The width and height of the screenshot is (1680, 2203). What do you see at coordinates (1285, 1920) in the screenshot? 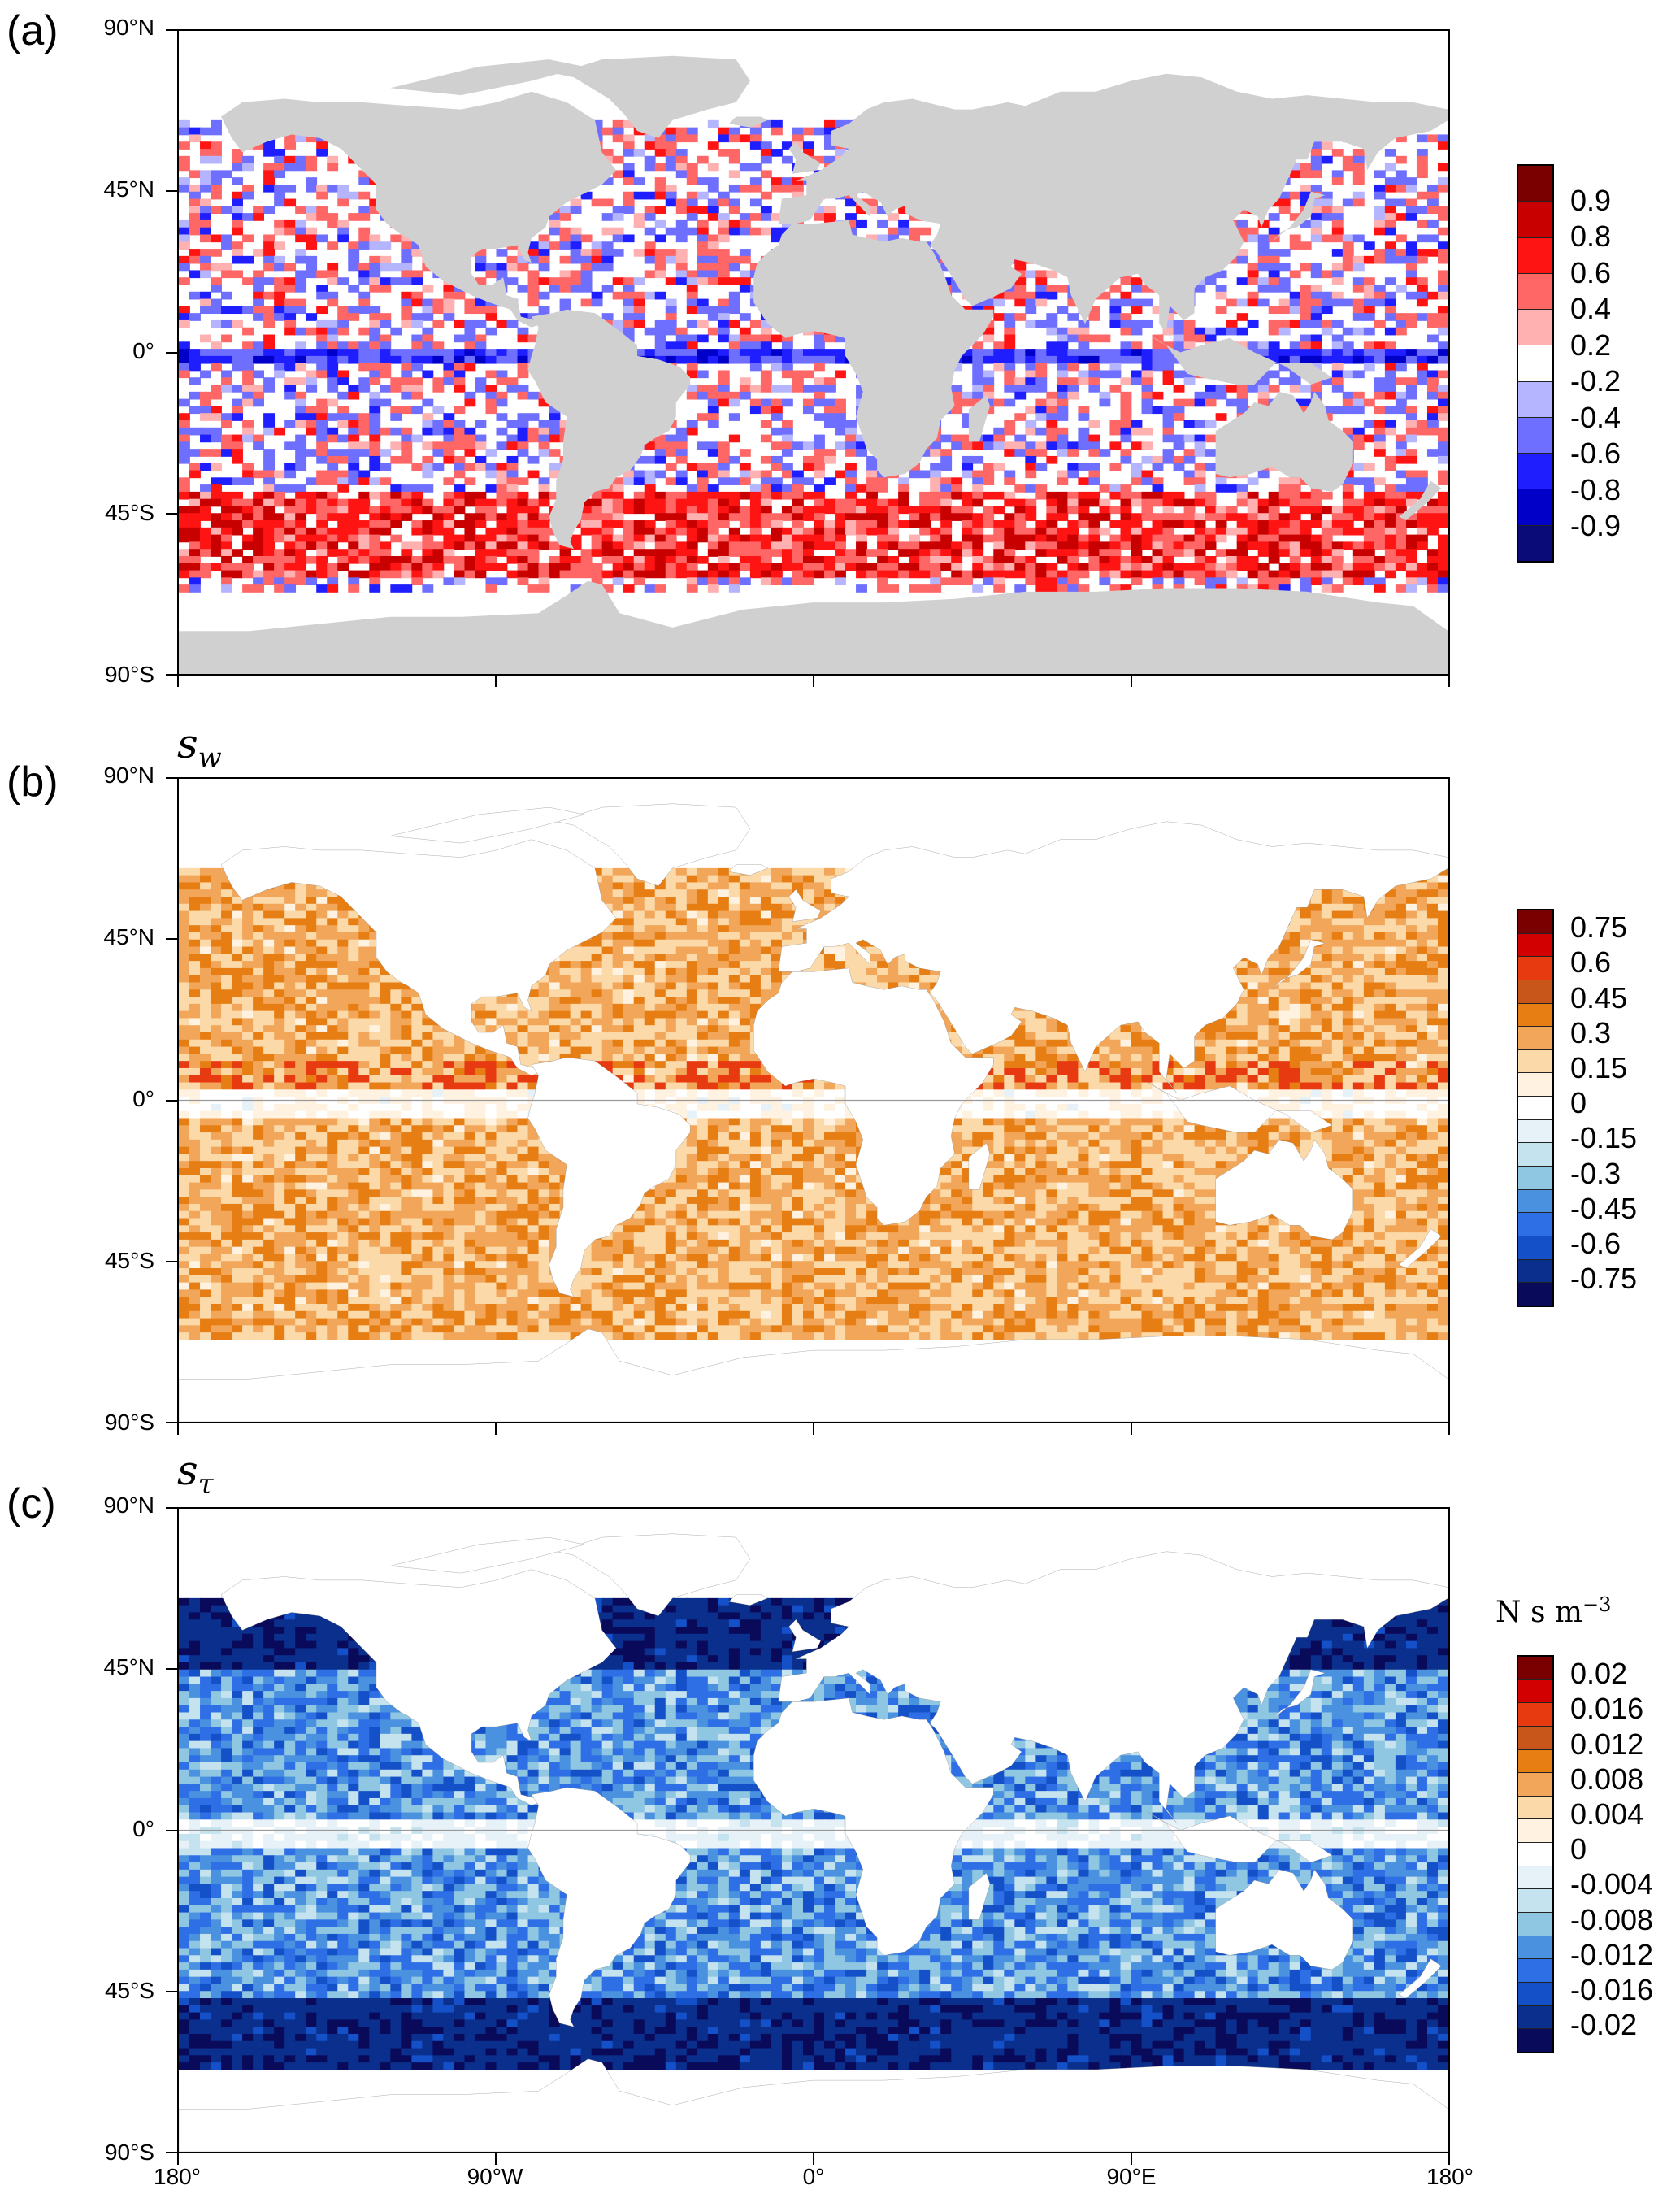
I see `land-australia` at bounding box center [1285, 1920].